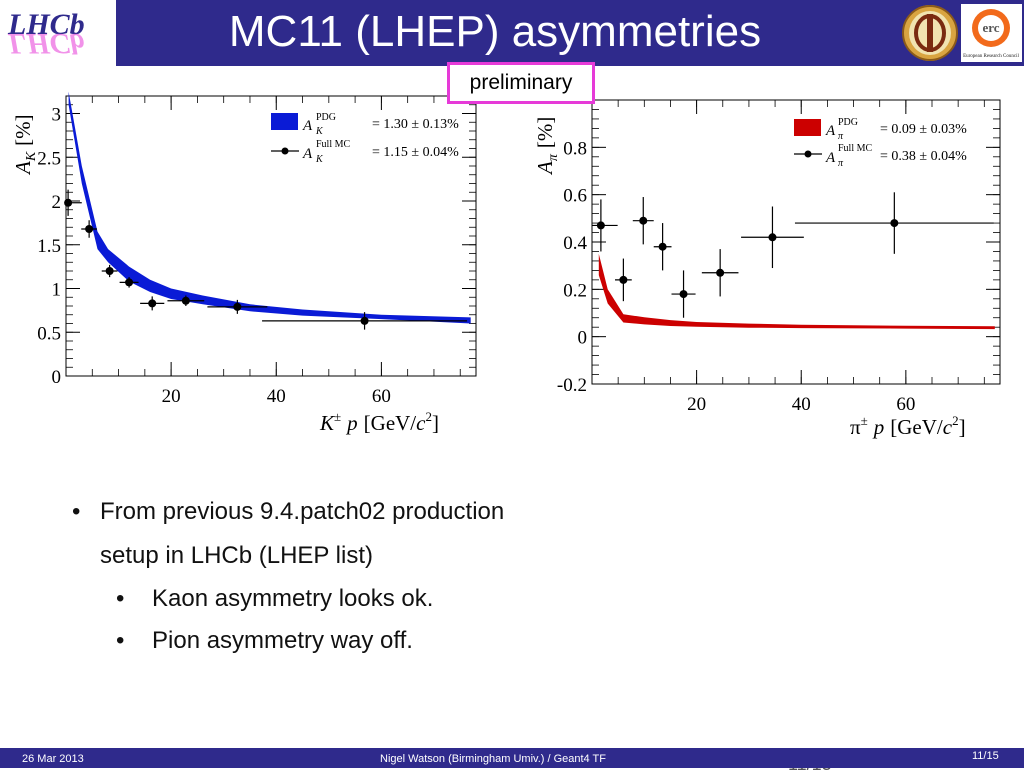 The height and width of the screenshot is (775, 1024). Describe the element at coordinates (49, 333) in the screenshot. I see `y-tick-label: 0.5` at that location.